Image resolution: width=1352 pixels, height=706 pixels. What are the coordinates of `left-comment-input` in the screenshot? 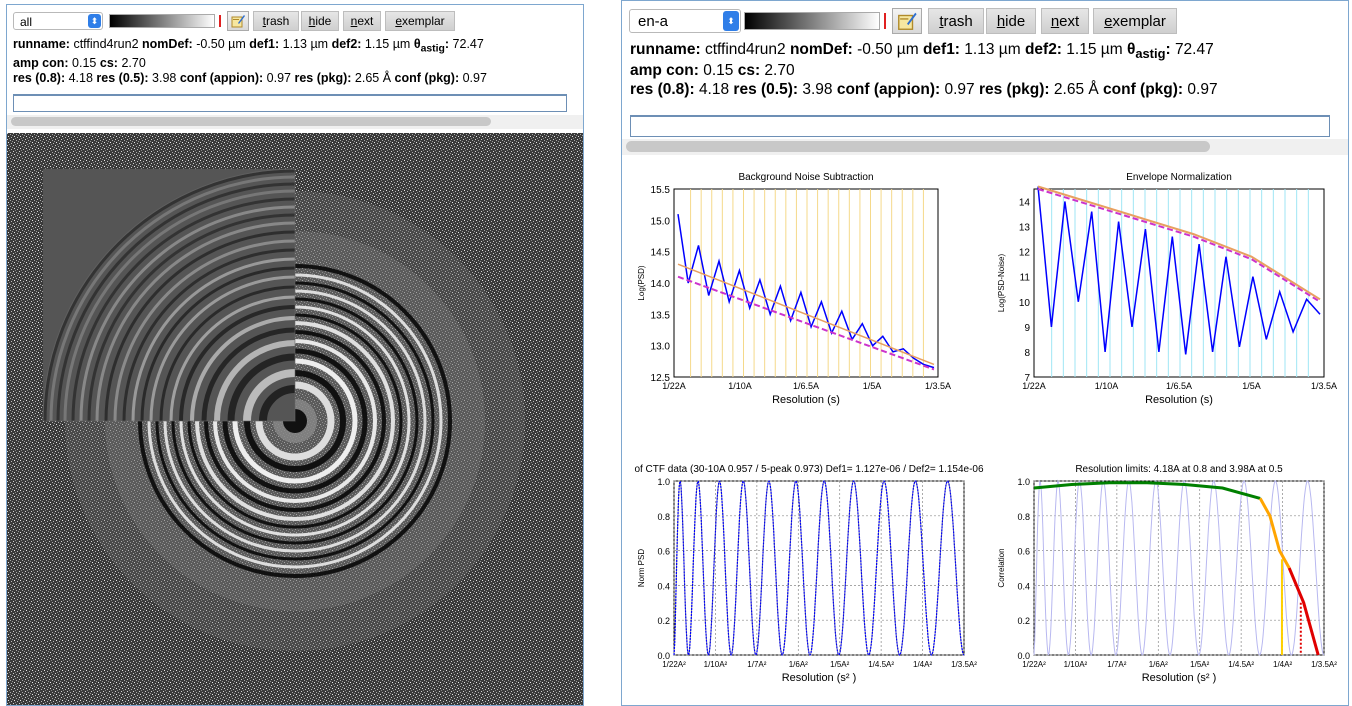 It's located at (290, 103).